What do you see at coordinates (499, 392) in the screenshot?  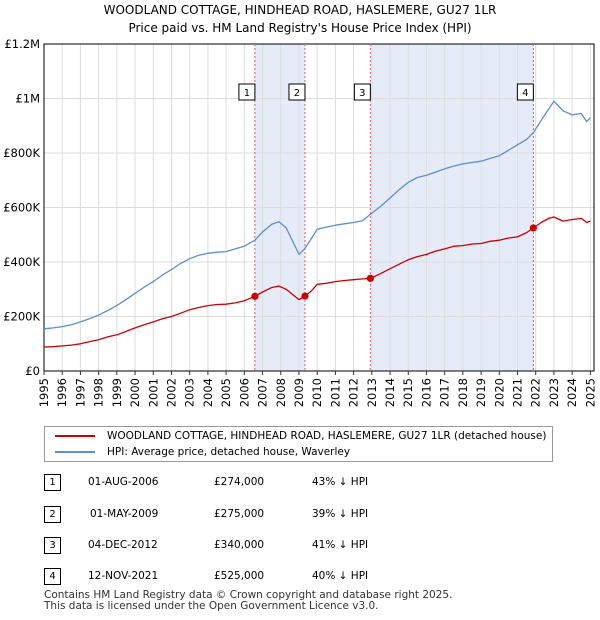 I see `x-tick-label: 2020` at bounding box center [499, 392].